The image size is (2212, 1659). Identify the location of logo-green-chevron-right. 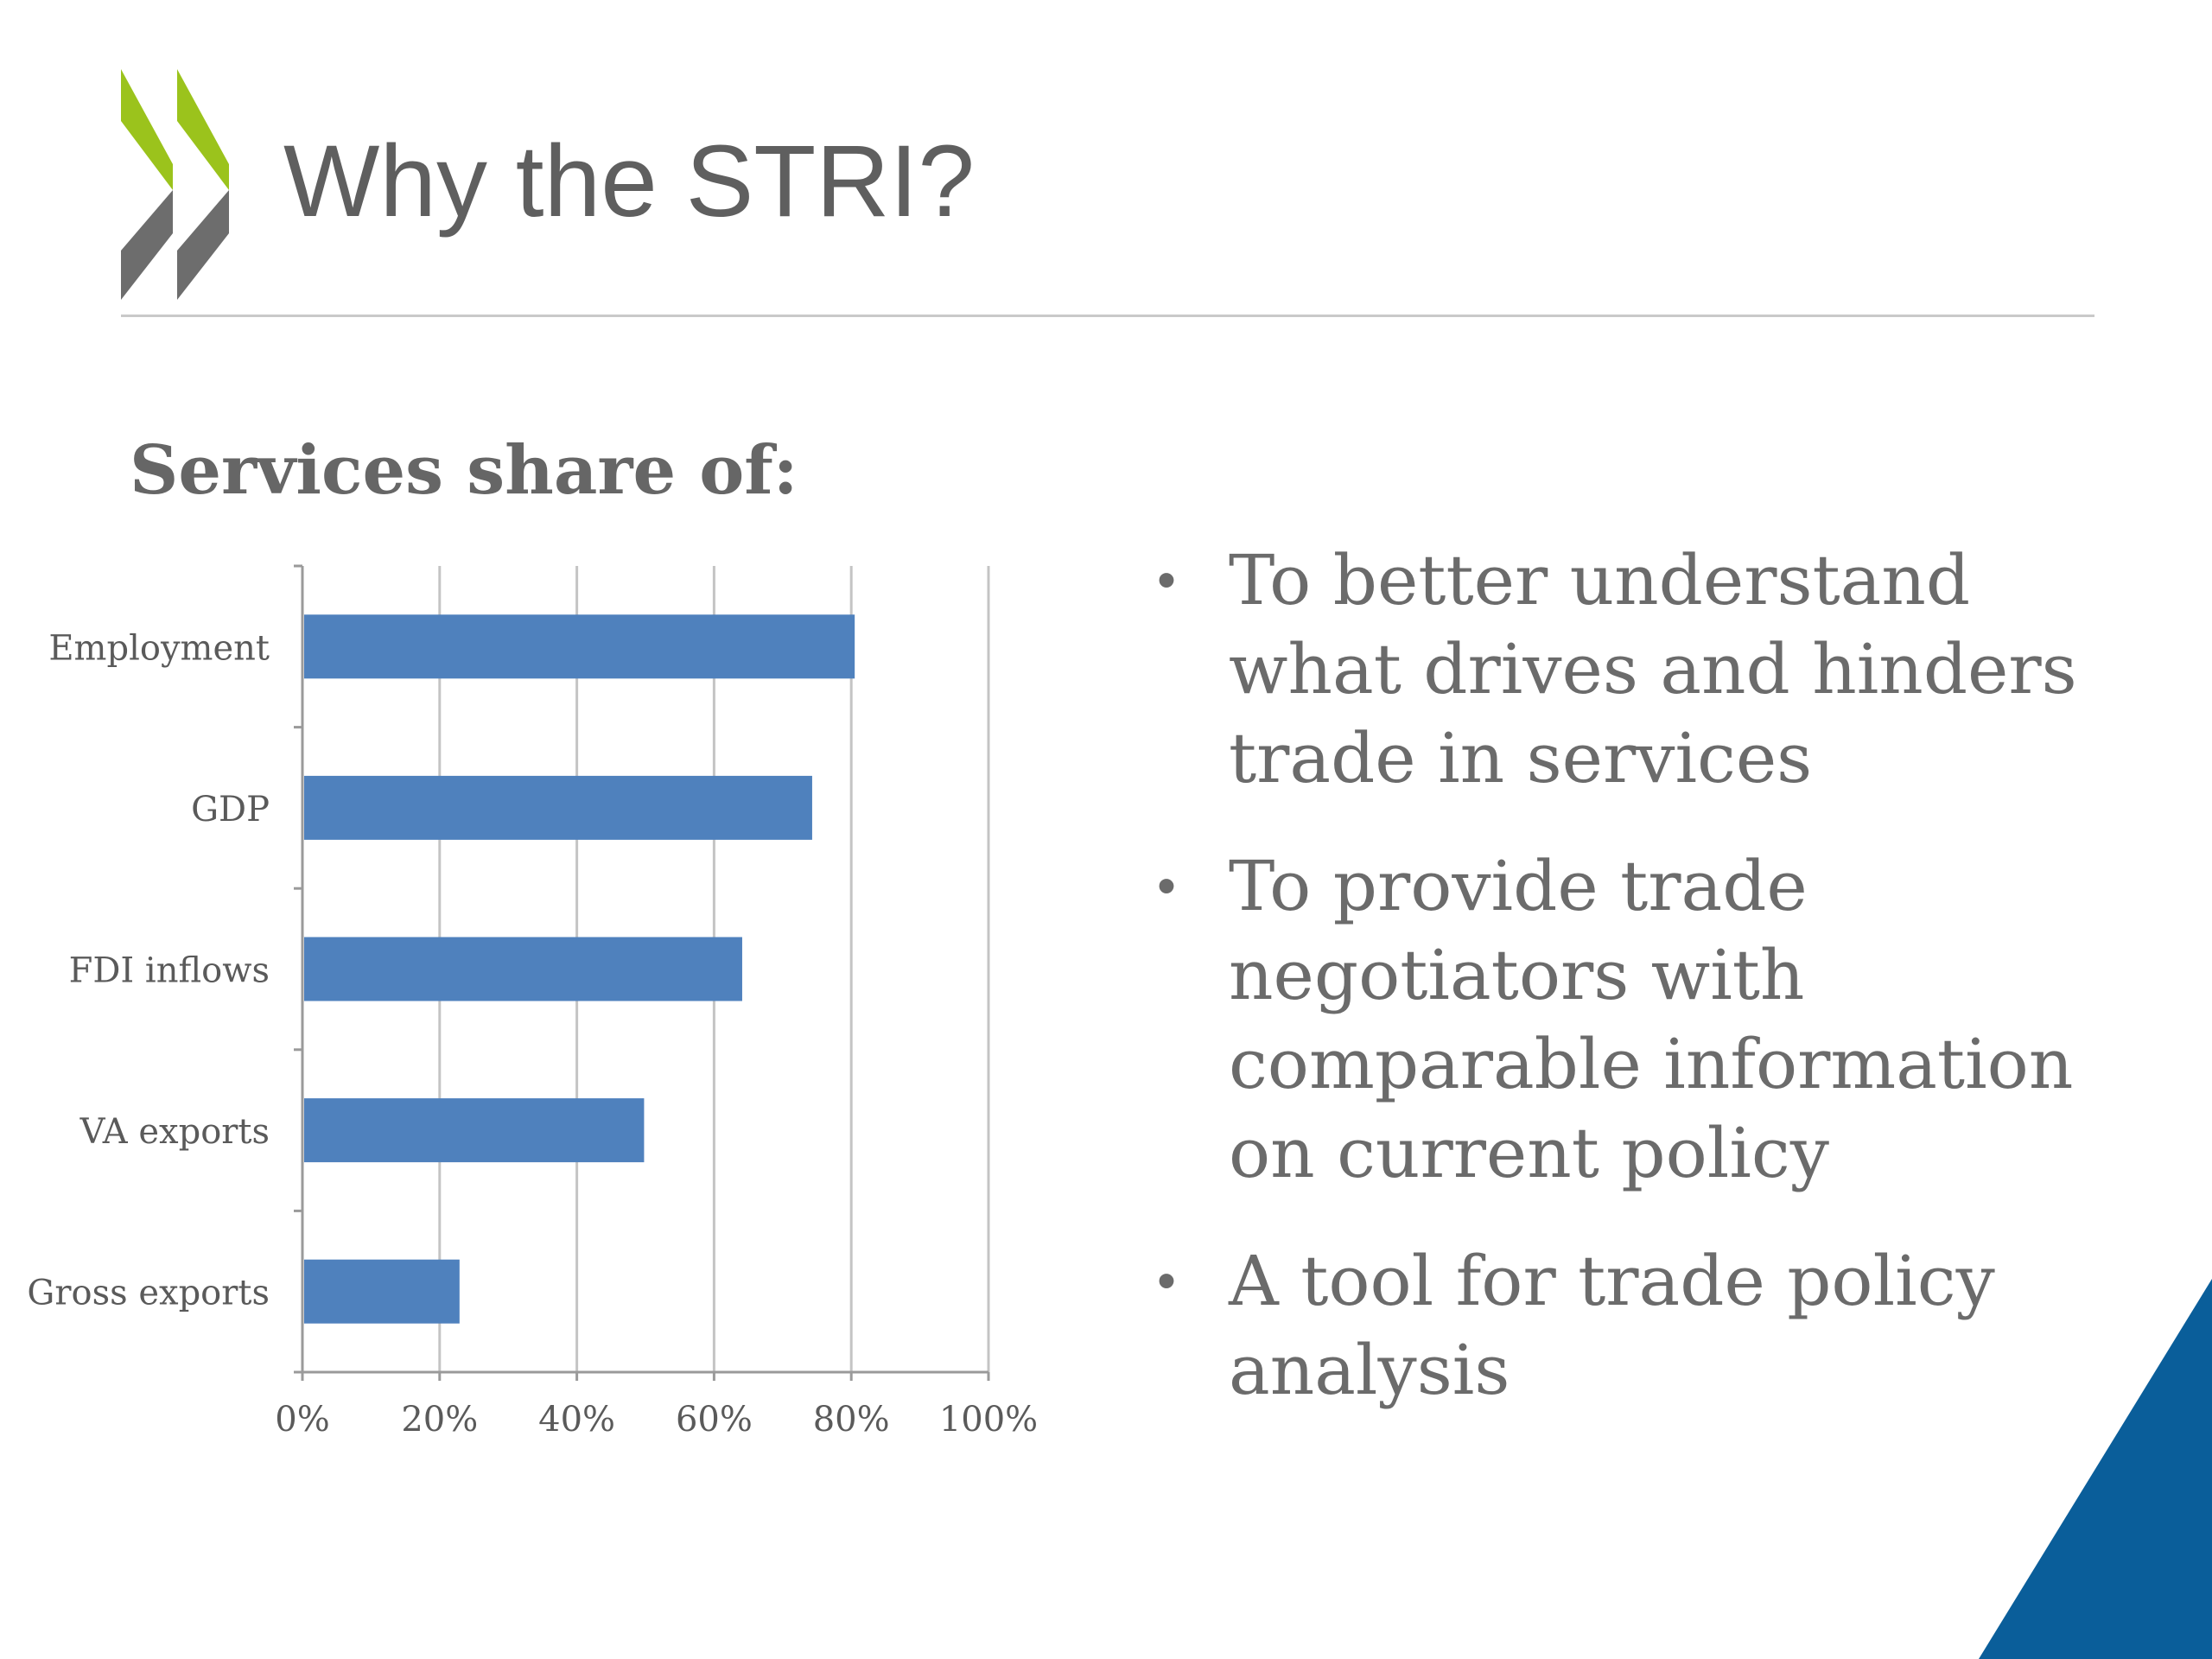
(203, 129).